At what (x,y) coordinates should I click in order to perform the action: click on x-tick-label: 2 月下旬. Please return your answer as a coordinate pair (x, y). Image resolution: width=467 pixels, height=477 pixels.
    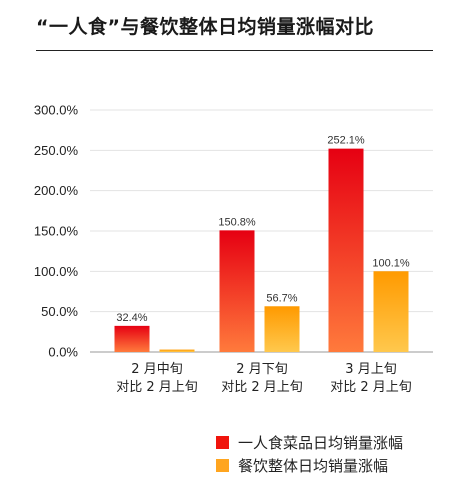
    Looking at the image, I should click on (261, 369).